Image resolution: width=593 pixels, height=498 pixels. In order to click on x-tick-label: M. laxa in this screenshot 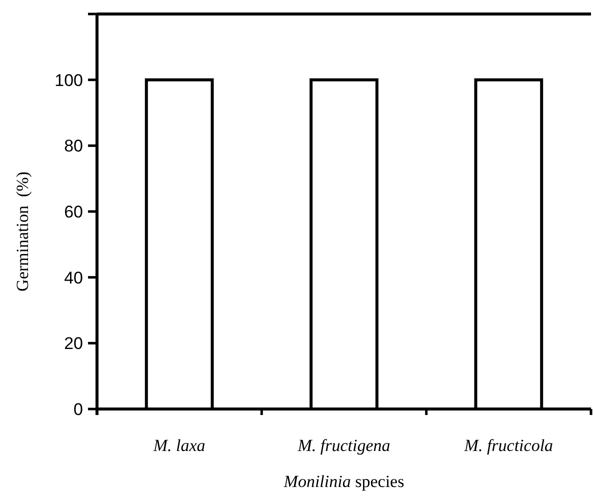, I will do `click(179, 445)`.